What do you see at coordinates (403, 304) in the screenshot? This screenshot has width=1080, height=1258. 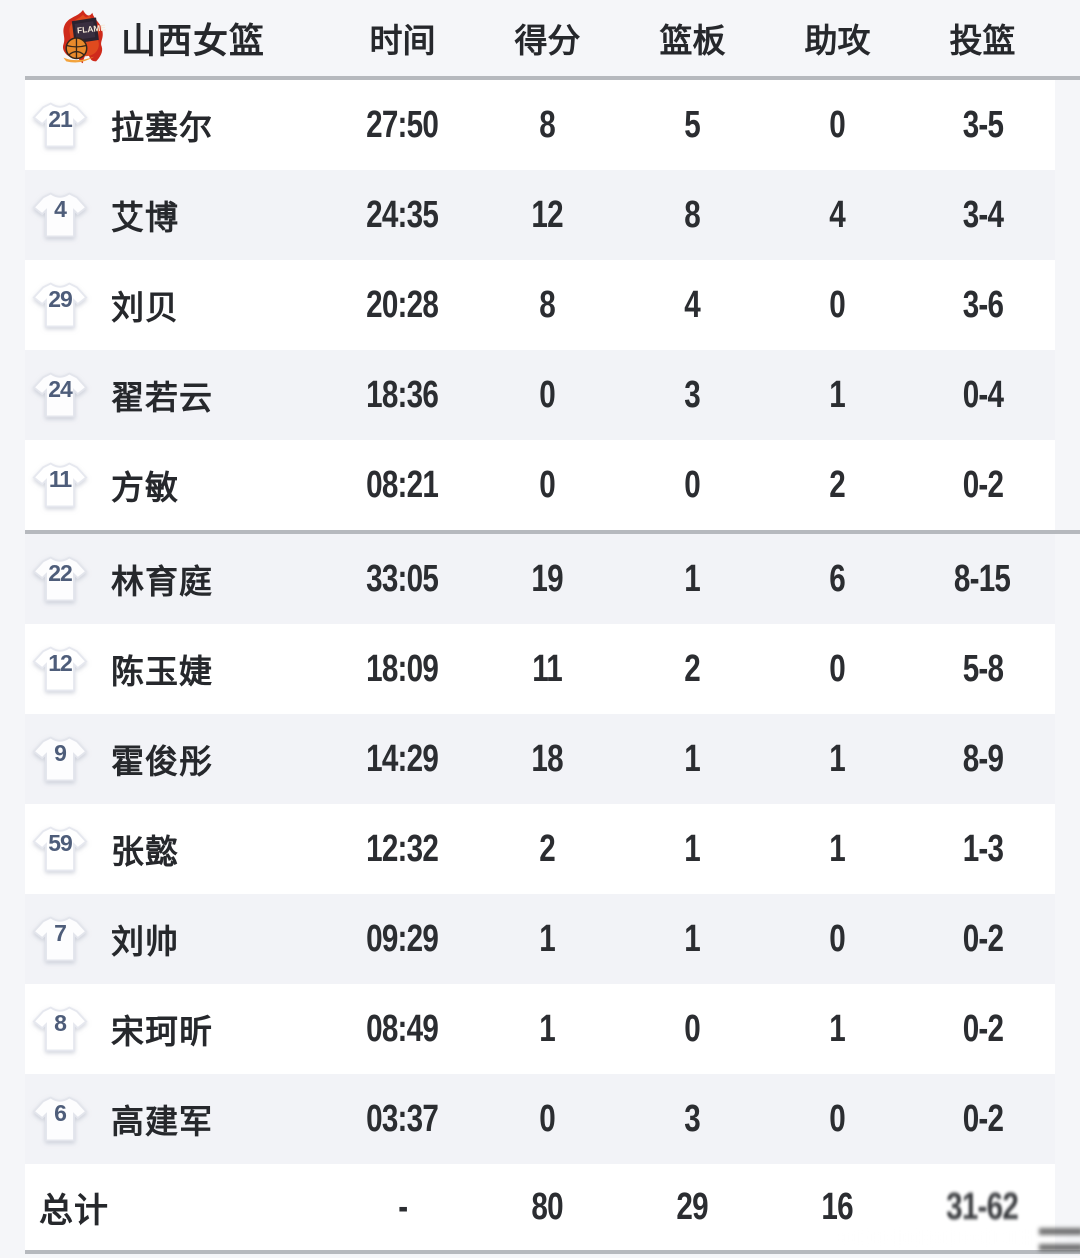 I see `stat-time: 20:28` at bounding box center [403, 304].